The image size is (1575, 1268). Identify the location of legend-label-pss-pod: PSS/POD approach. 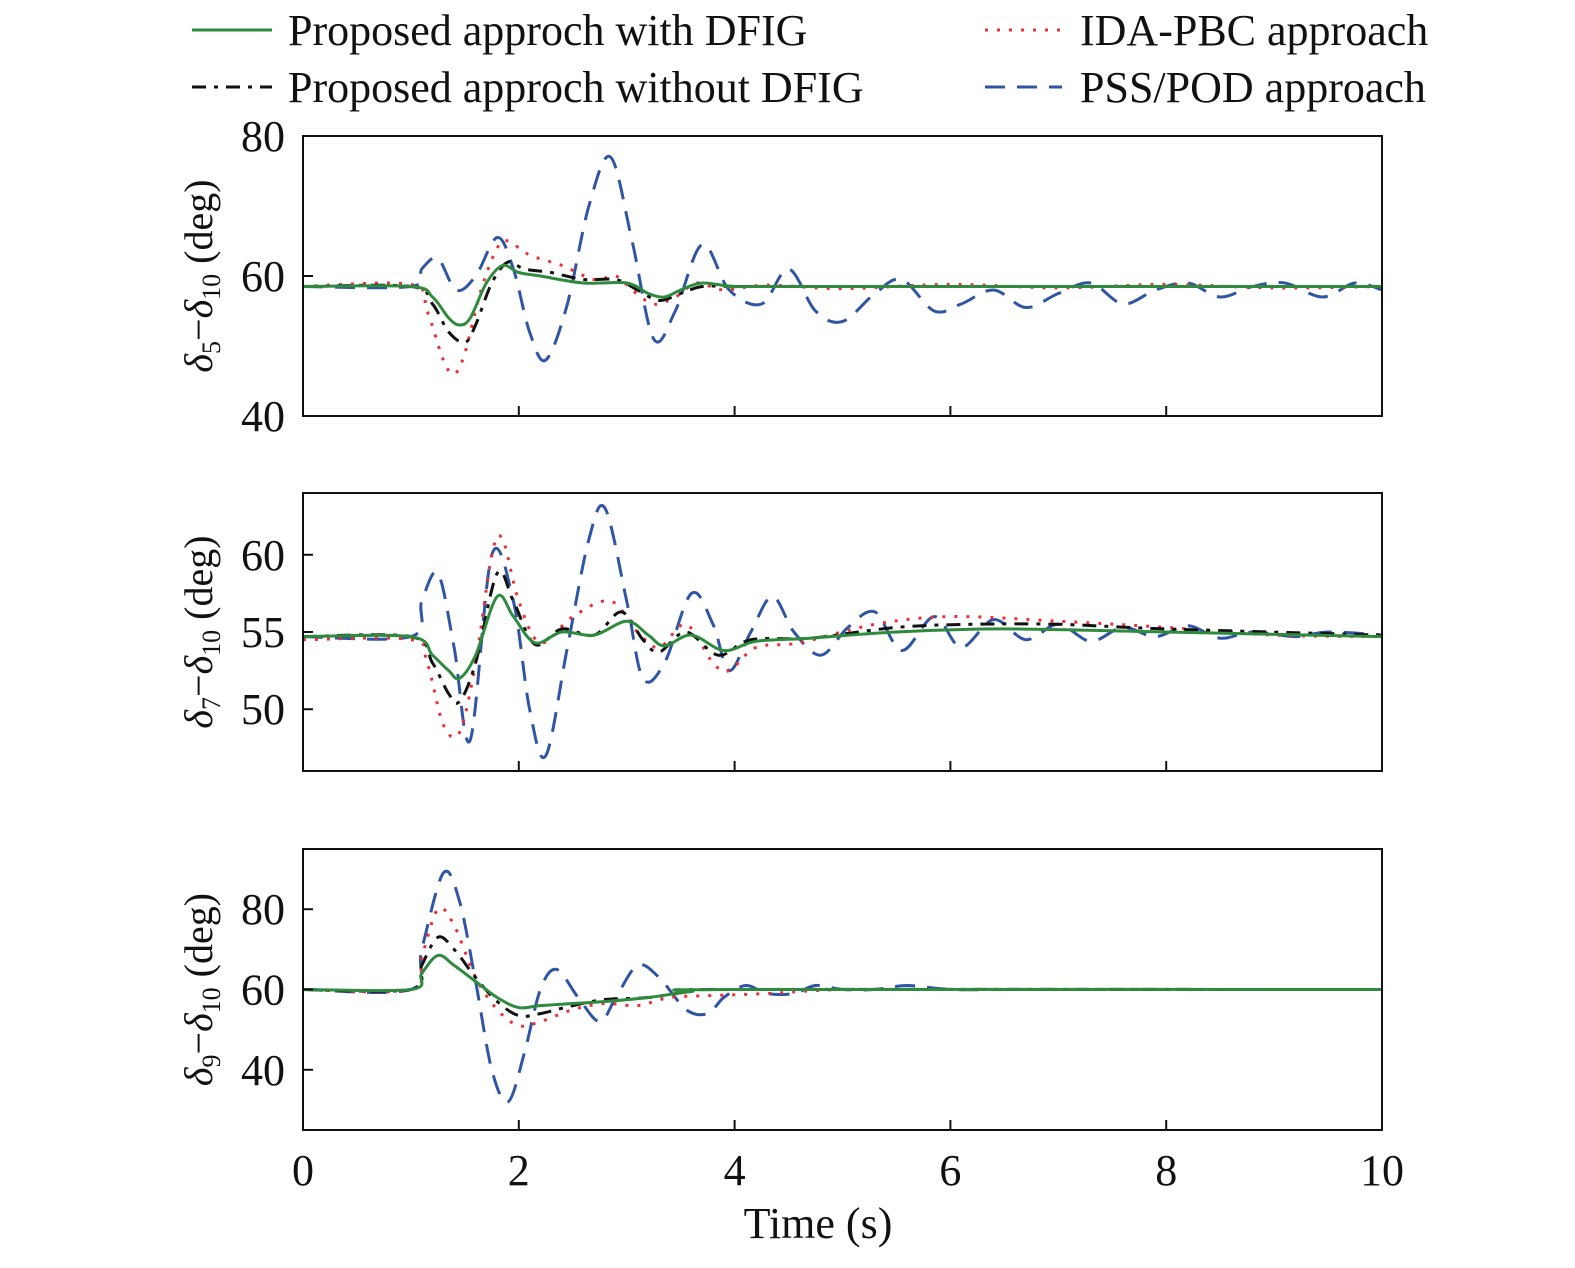
(1253, 87).